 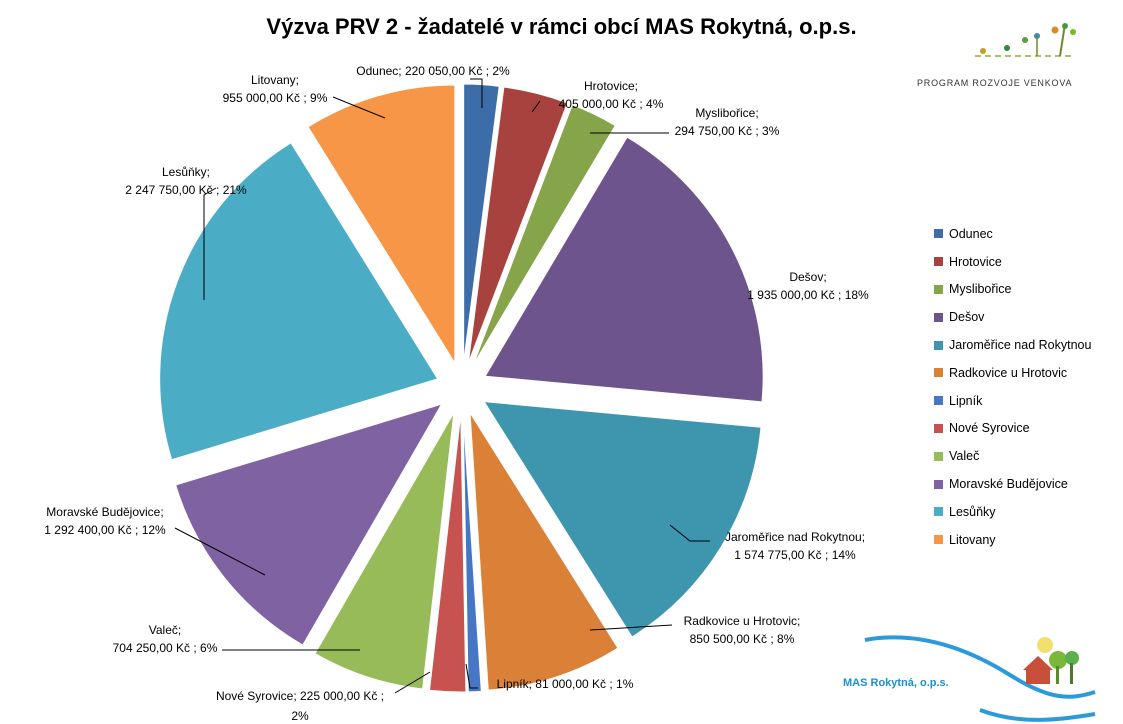 I want to click on legend-item: Lipník, so click(x=1012, y=401).